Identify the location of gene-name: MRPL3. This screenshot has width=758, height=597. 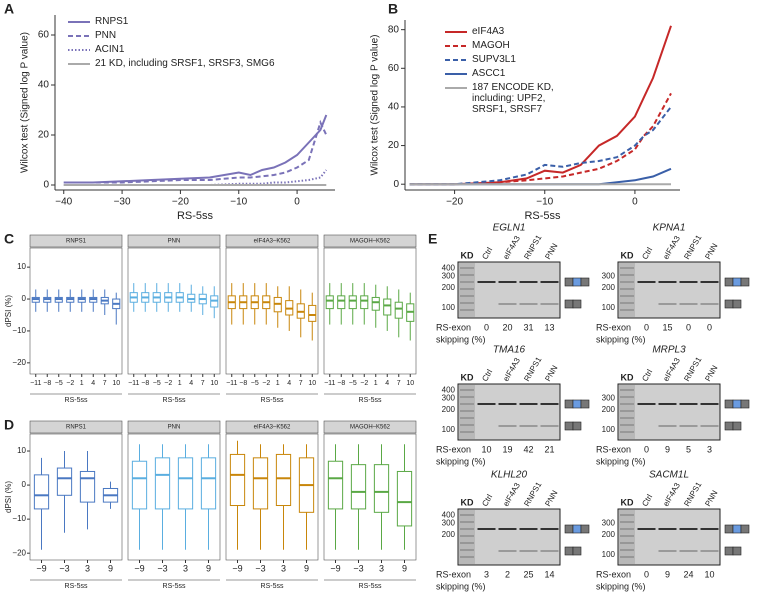
(669, 350).